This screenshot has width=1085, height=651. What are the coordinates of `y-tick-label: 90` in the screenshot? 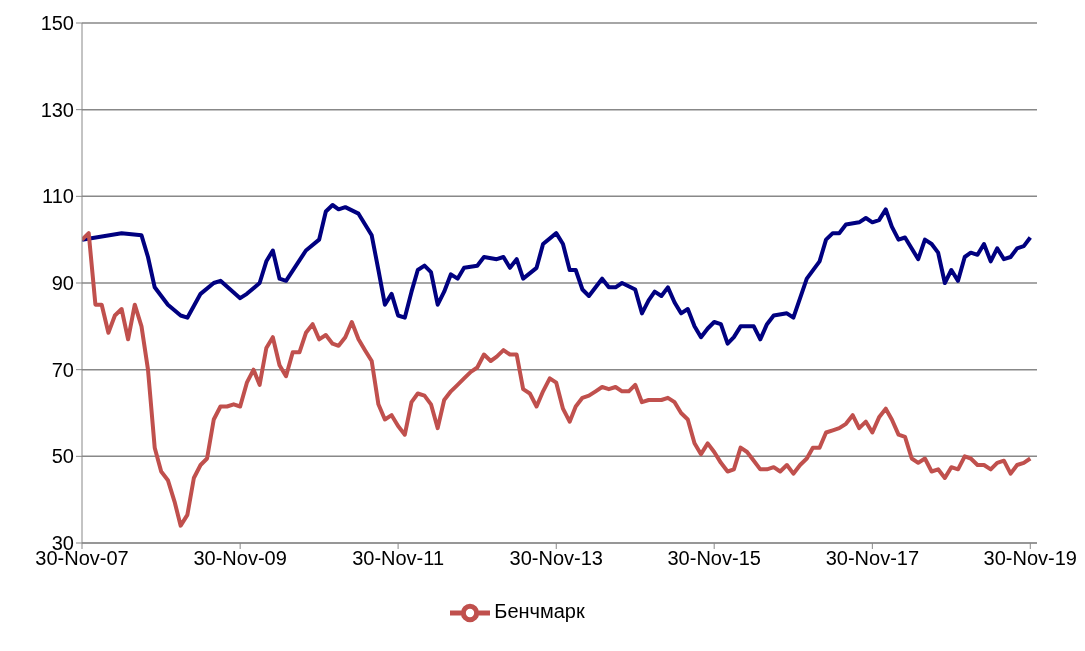 It's located at (62, 283).